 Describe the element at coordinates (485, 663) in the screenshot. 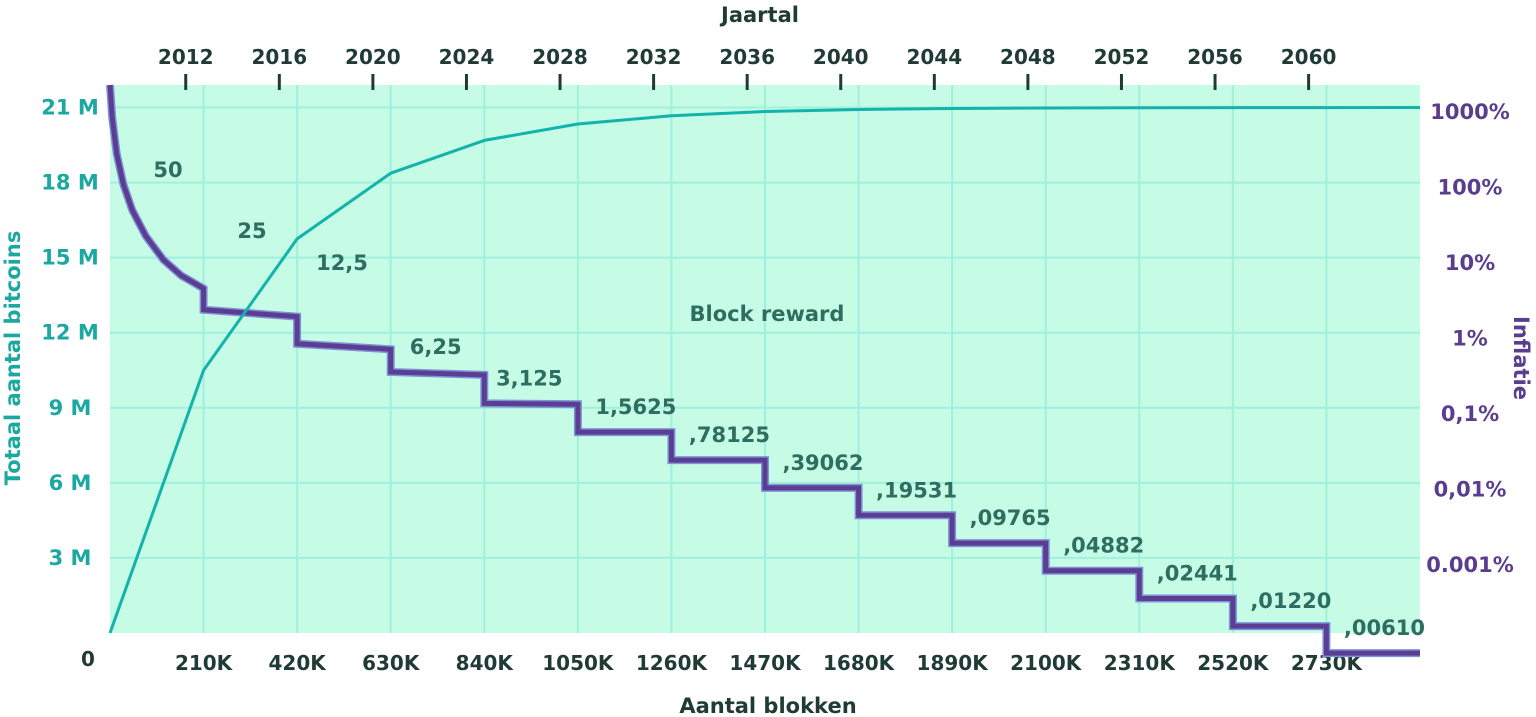

I see `x-tick-label: 840K` at that location.